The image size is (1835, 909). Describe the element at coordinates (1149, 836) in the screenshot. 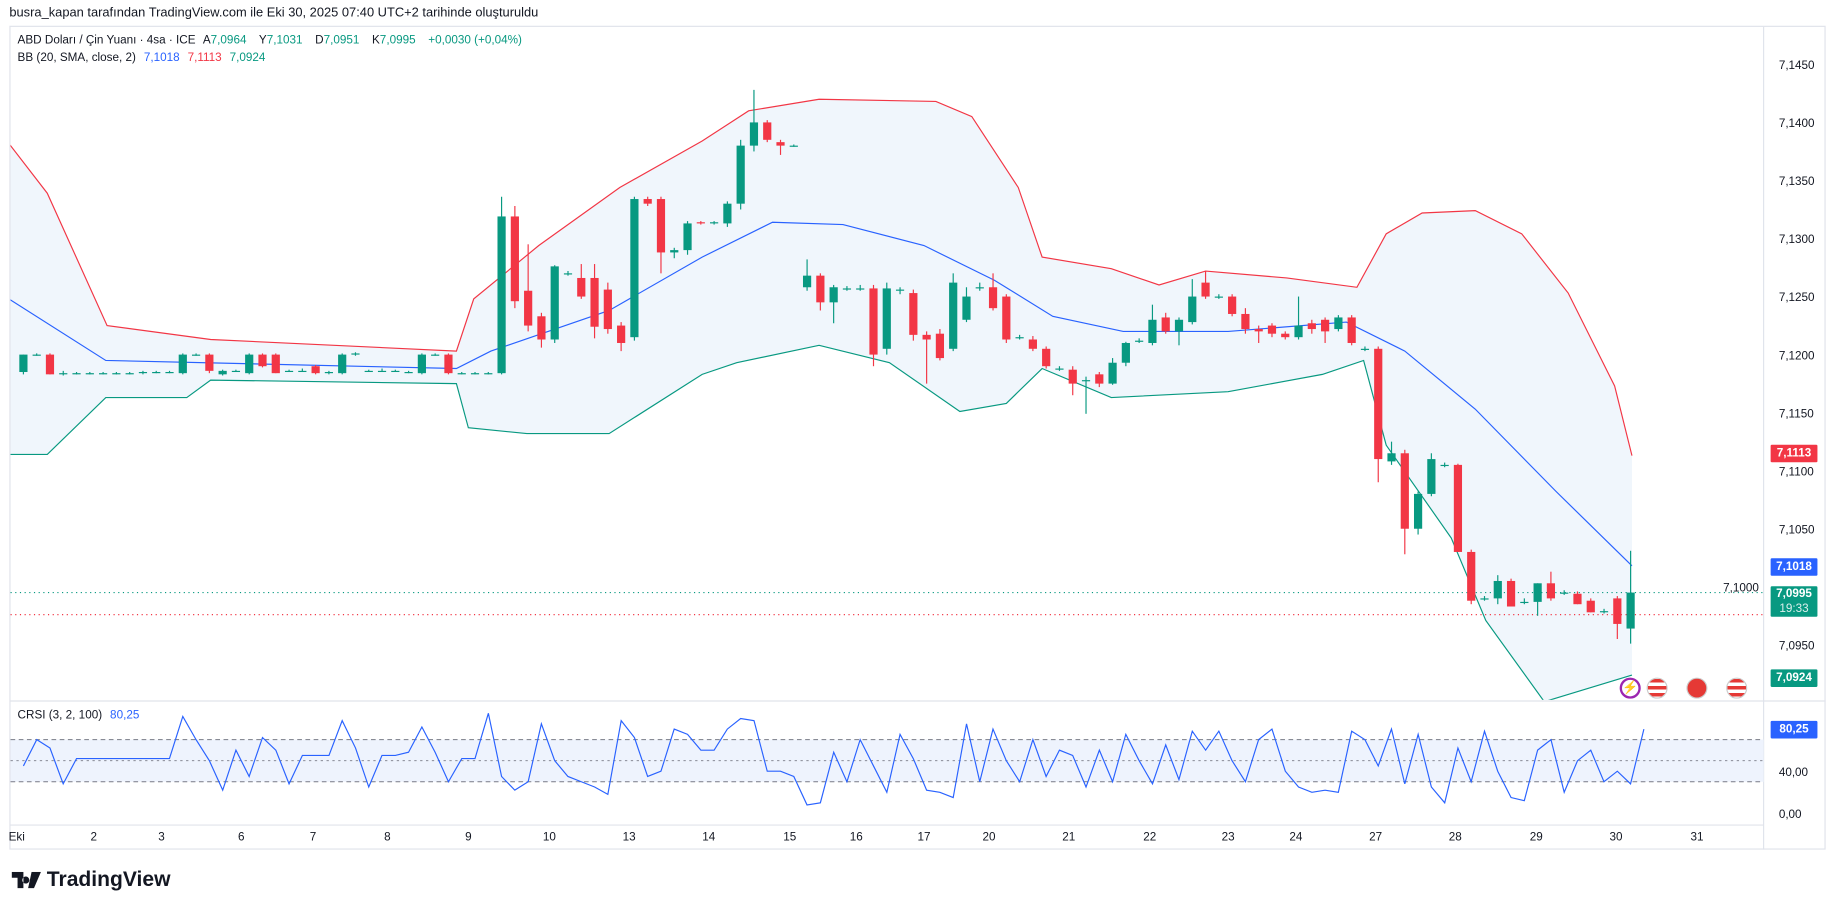

I see `time-axis-label: 22` at that location.